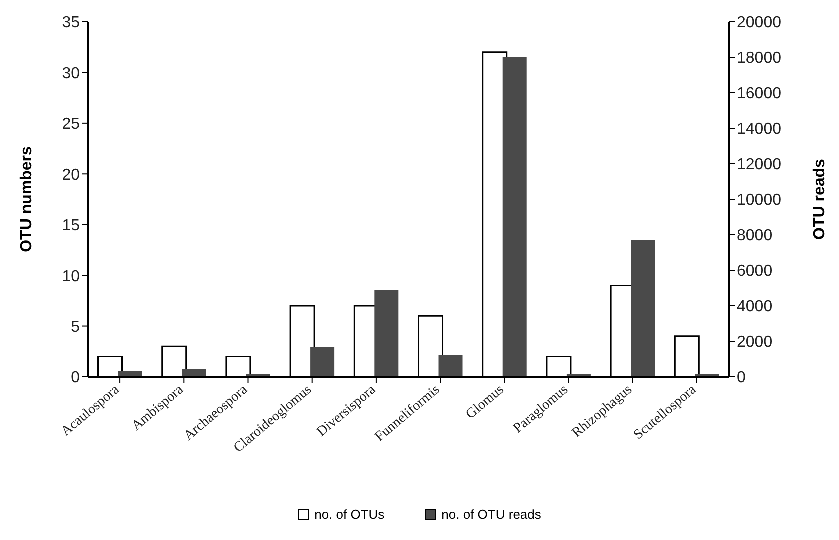 This screenshot has height=540, width=839. What do you see at coordinates (759, 129) in the screenshot?
I see `y2-tick-label: 14000` at bounding box center [759, 129].